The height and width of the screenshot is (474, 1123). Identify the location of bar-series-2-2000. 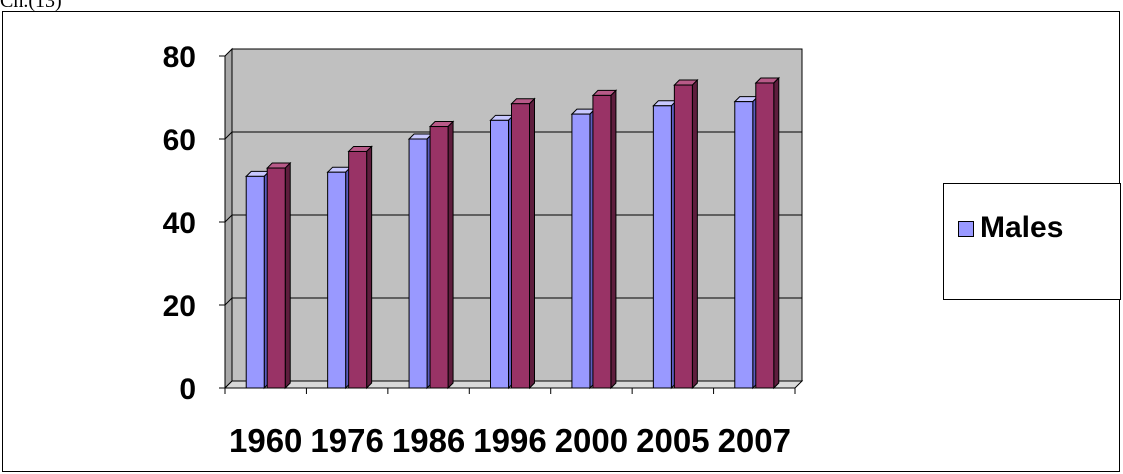
(602, 241).